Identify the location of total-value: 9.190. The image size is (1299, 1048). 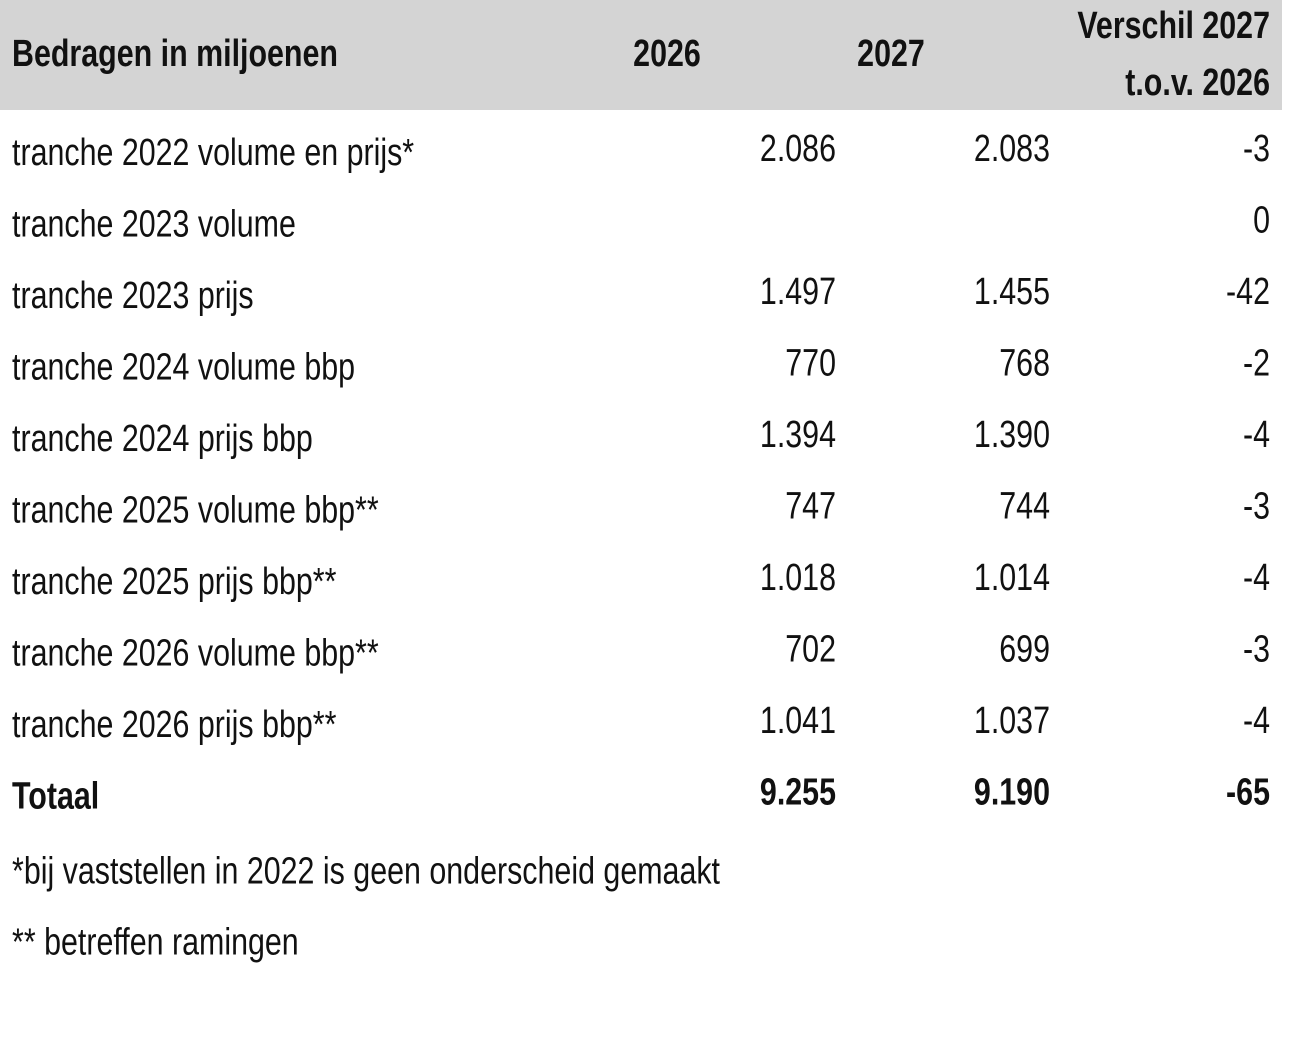
(1012, 792).